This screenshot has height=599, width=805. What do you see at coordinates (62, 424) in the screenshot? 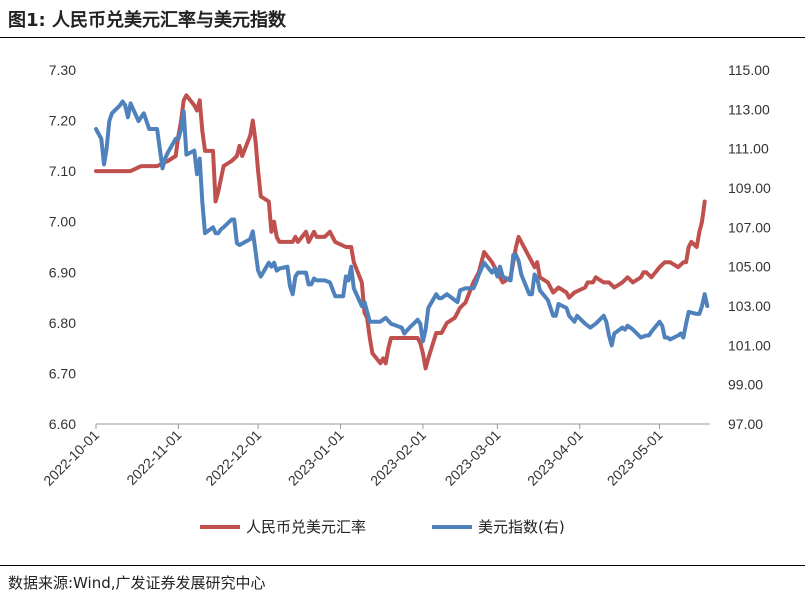
I see `y-left-tick-label: 6.60` at bounding box center [62, 424].